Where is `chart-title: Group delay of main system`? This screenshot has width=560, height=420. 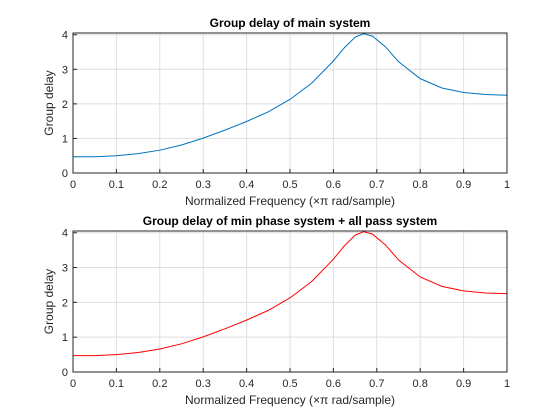
chart-title: Group delay of main system is located at coordinates (290, 23).